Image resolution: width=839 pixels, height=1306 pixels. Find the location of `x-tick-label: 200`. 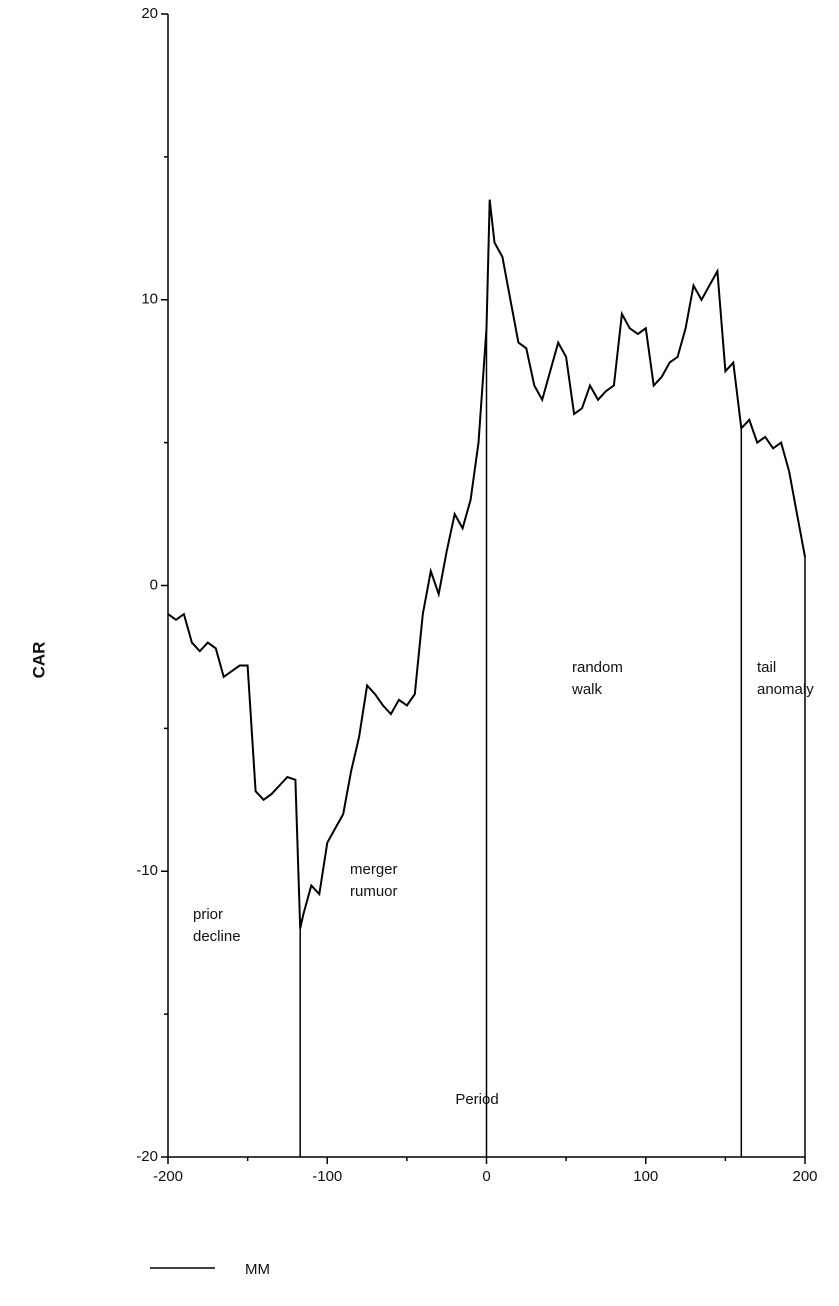

x-tick-label: 200 is located at coordinates (804, 1176).